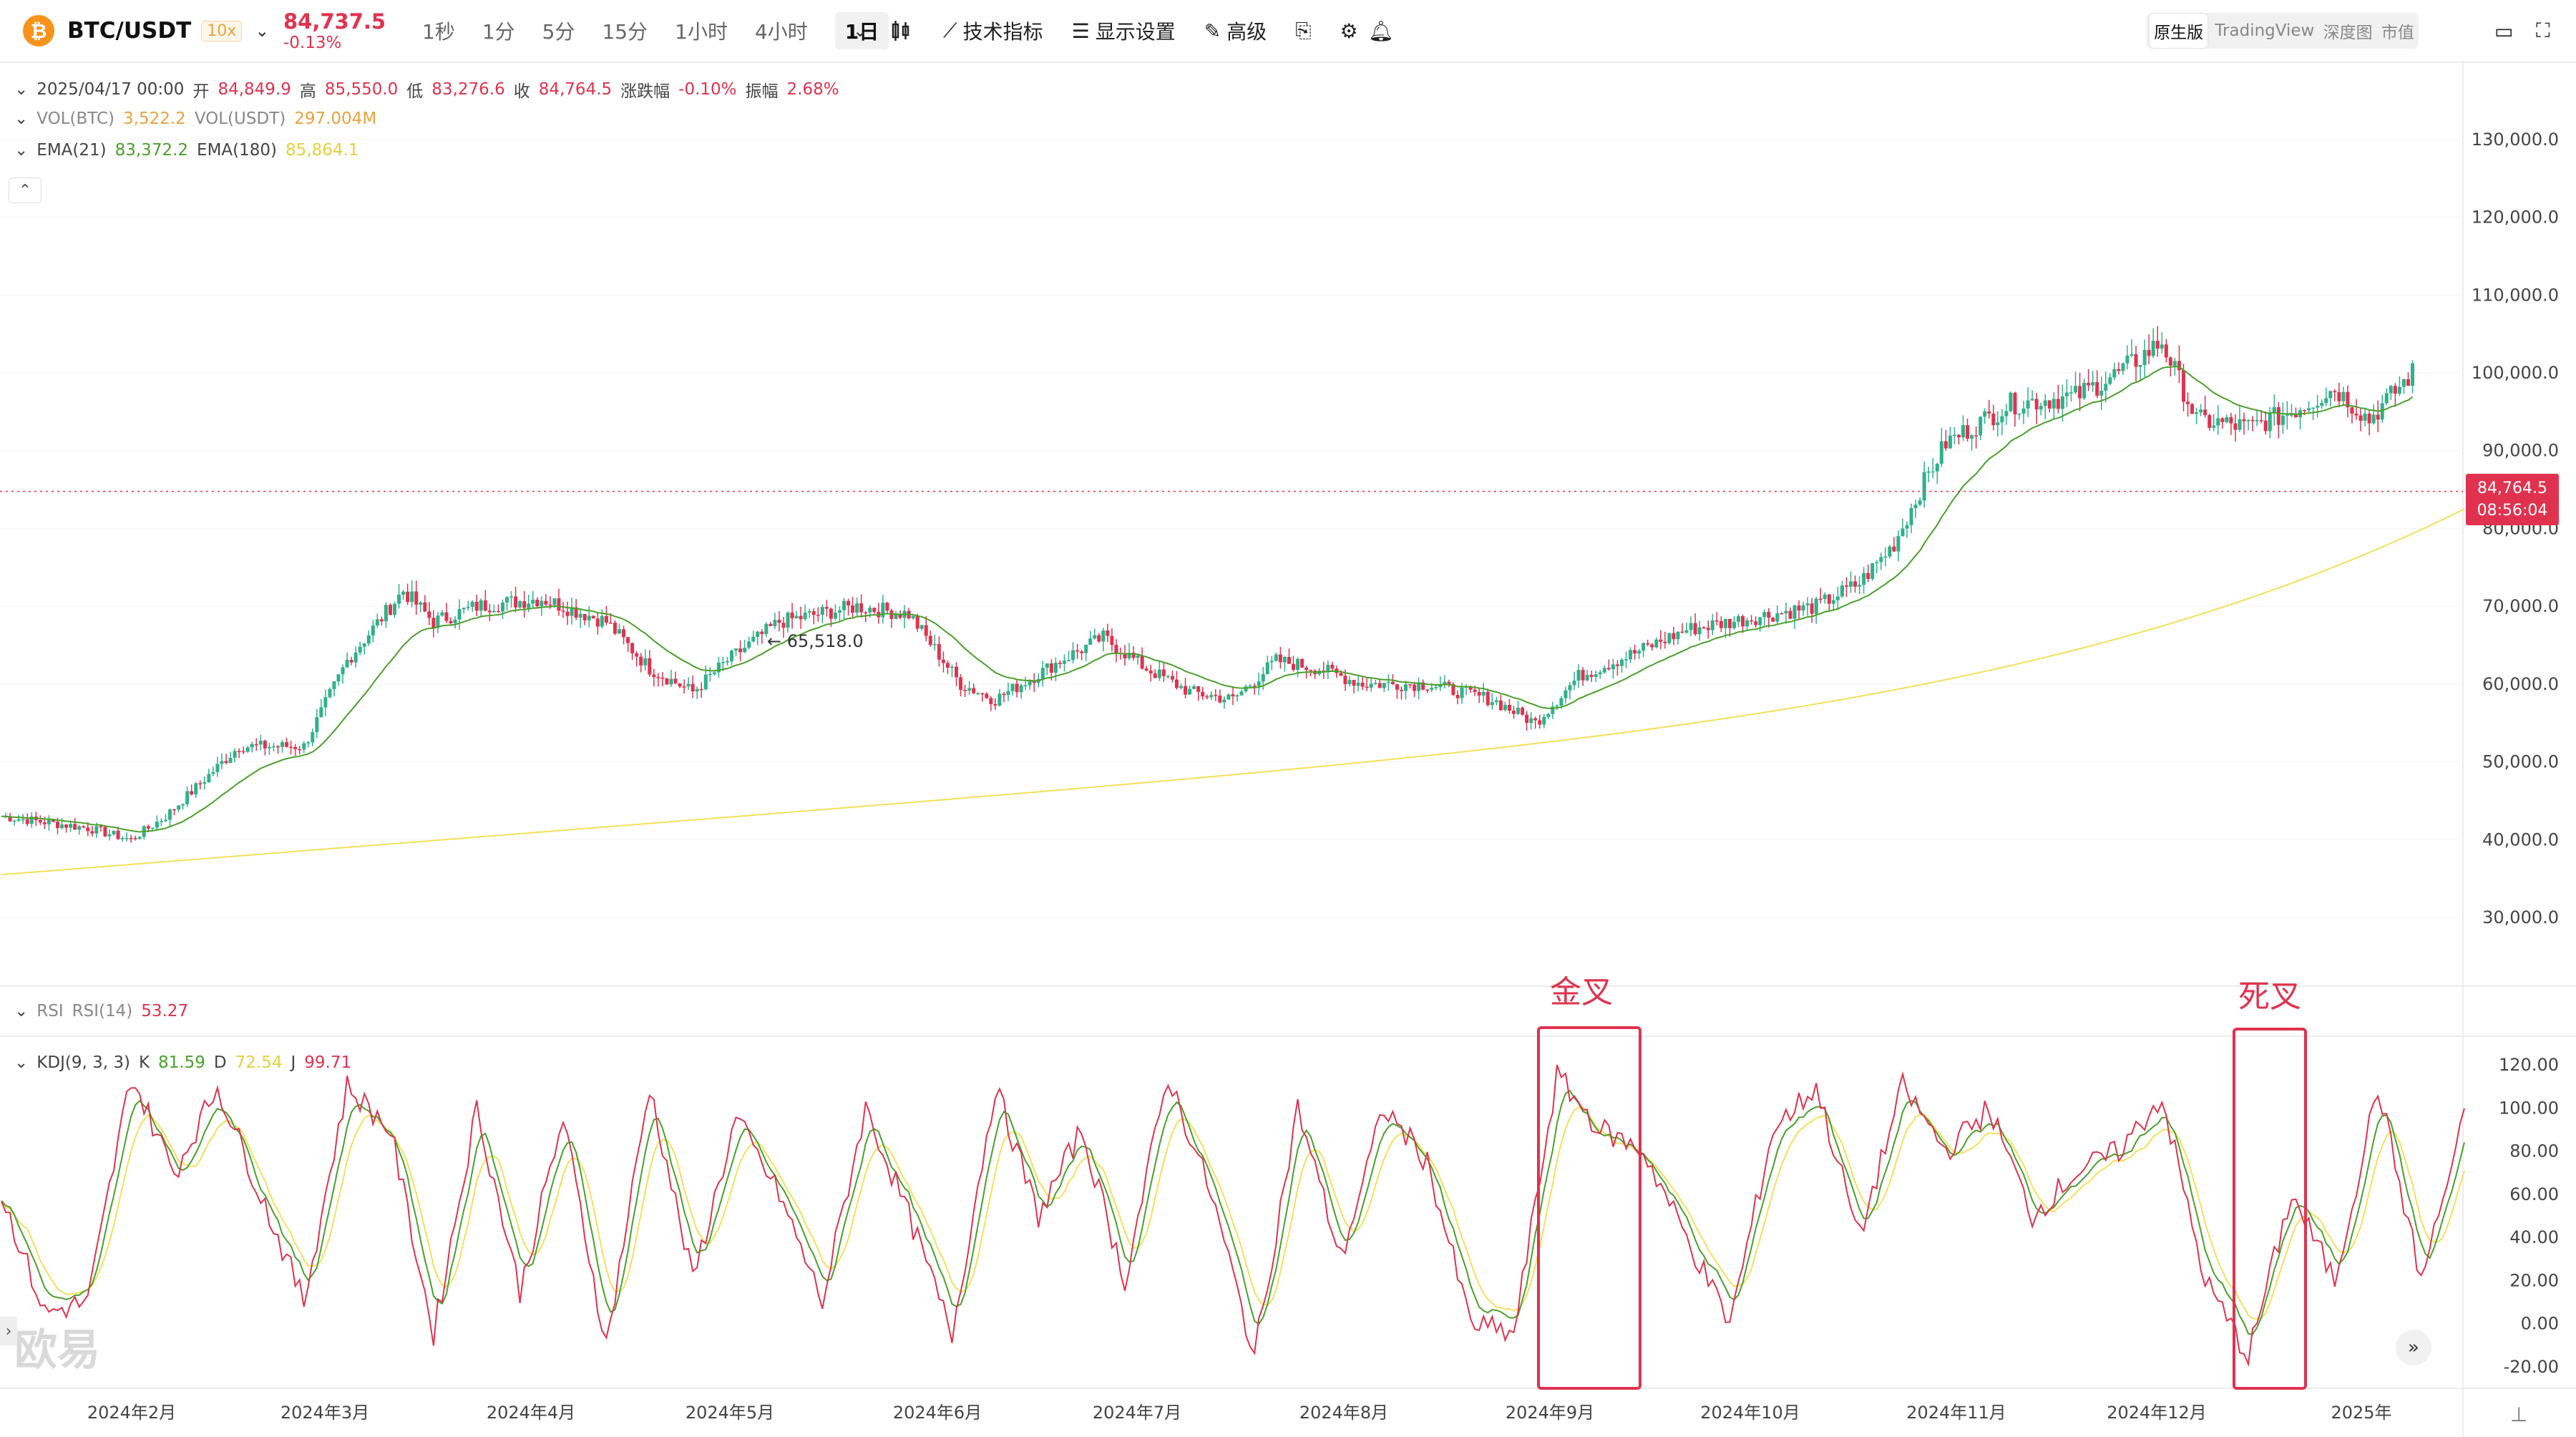 This screenshot has width=2576, height=1437. What do you see at coordinates (1124, 30) in the screenshot?
I see `display-settings-button: ☰ 显示设置` at bounding box center [1124, 30].